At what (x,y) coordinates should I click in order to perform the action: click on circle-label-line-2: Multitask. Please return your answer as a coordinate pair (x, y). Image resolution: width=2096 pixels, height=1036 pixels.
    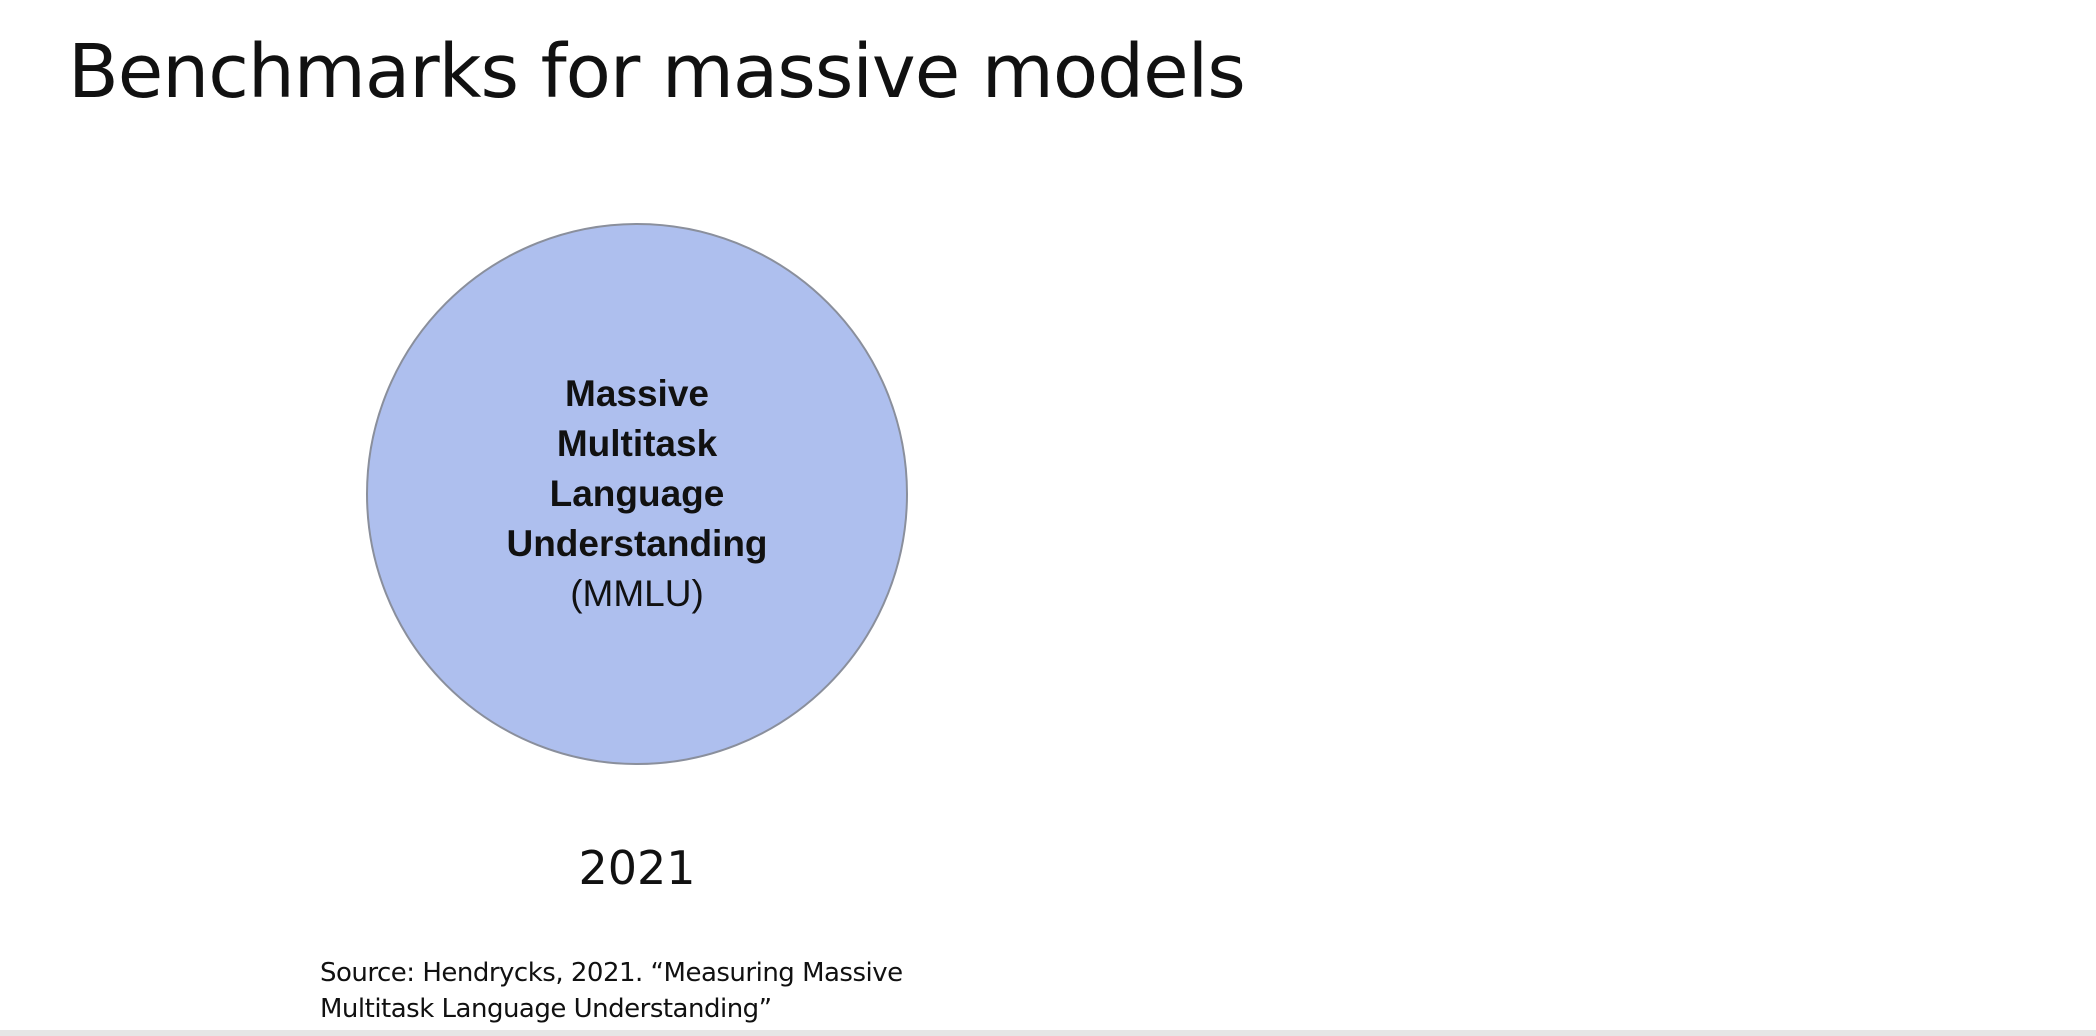
    Looking at the image, I should click on (637, 443).